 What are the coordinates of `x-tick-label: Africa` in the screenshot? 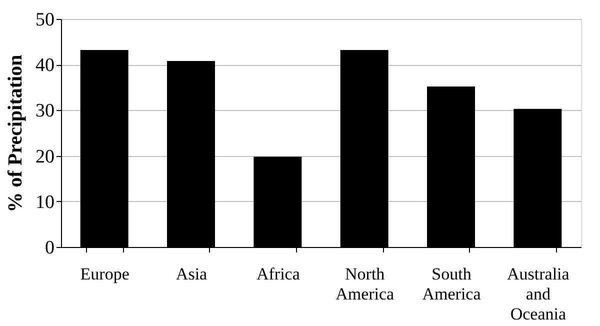 It's located at (278, 274).